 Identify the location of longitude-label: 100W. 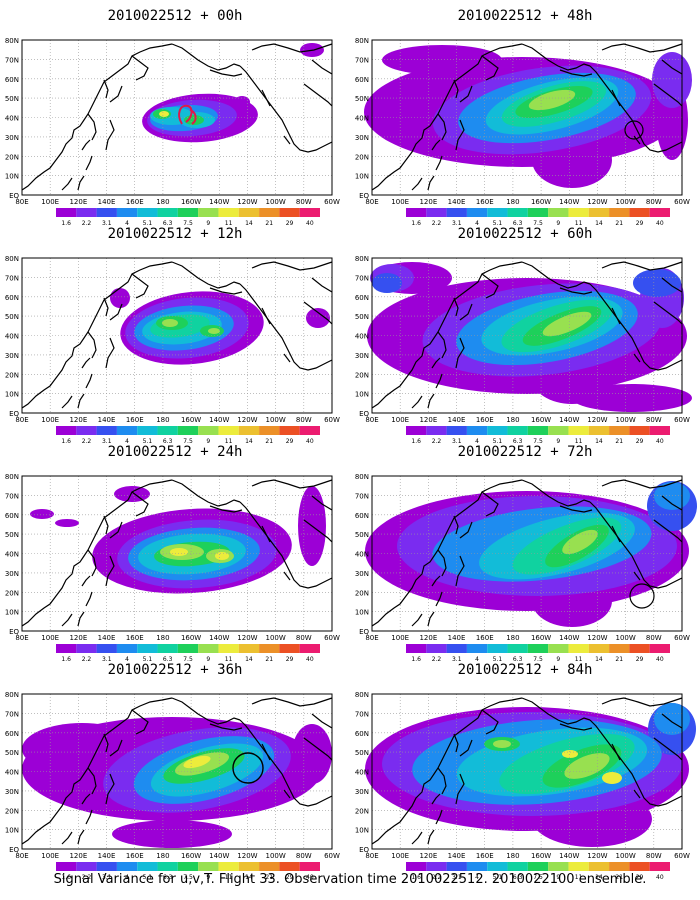
(275, 202).